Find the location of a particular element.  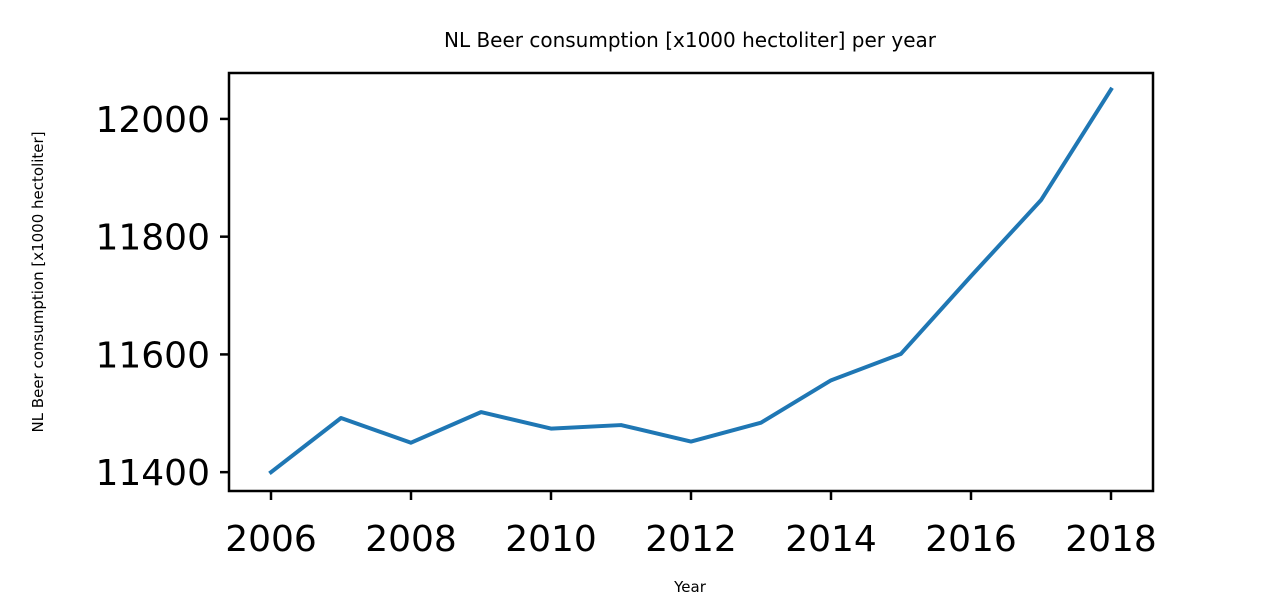

y-axis-label: NL Beer consumption [x1000 hectoliter] is located at coordinates (38, 281).